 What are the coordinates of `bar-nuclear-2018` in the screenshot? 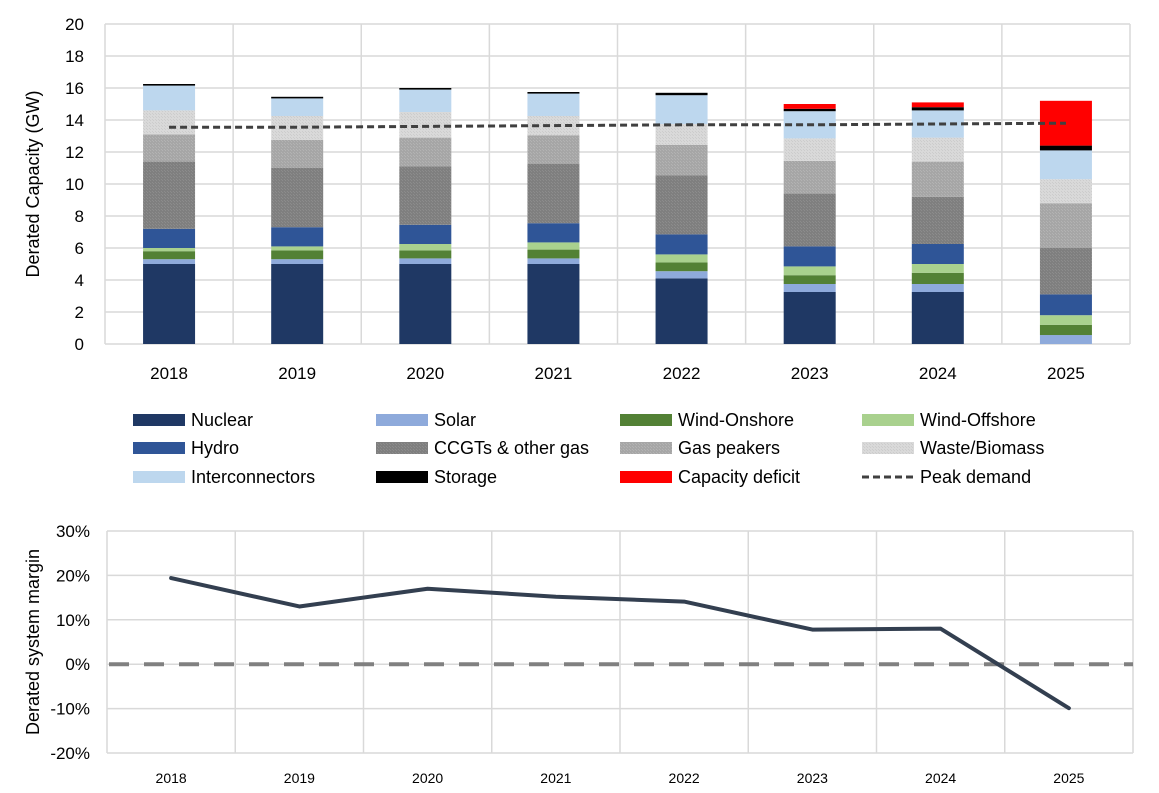 It's located at (169, 304).